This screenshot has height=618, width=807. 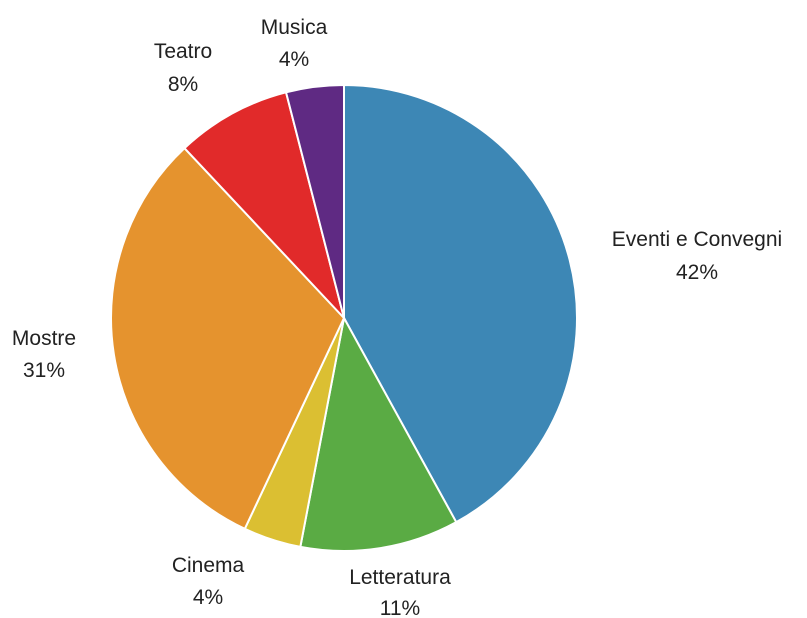 What do you see at coordinates (697, 239) in the screenshot?
I see `slice-label-eventi-e-convegni: Eventi e Convegni` at bounding box center [697, 239].